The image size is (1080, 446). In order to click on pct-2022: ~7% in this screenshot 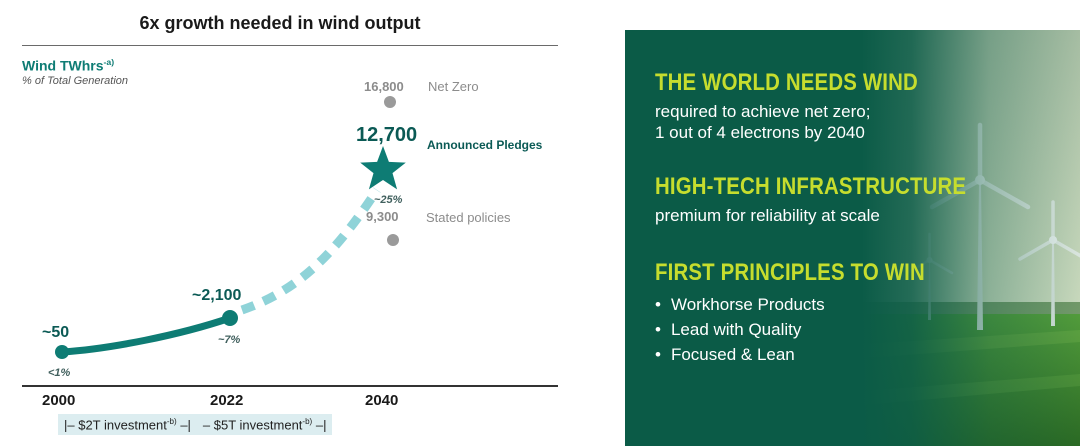, I will do `click(229, 340)`.